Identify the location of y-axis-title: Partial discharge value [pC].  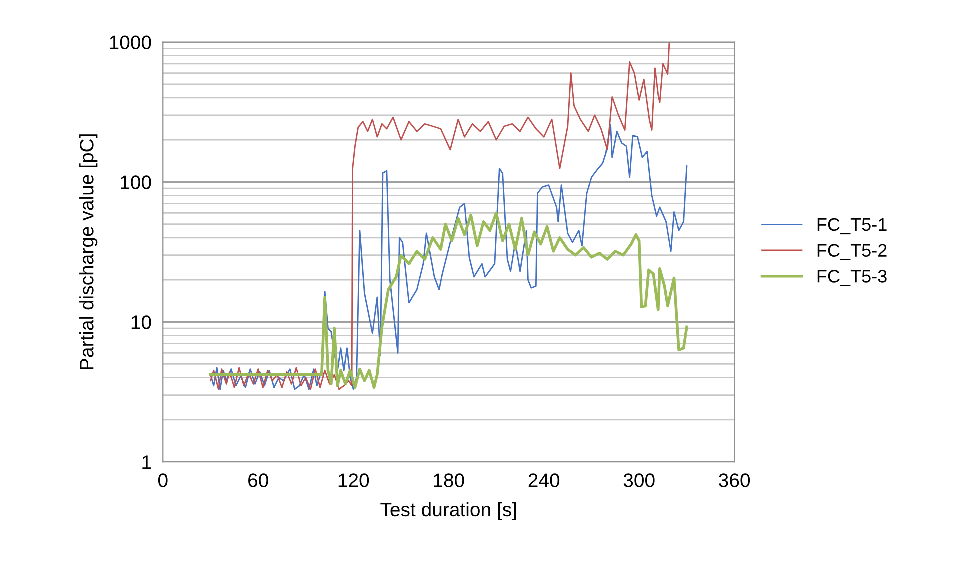
(89, 252).